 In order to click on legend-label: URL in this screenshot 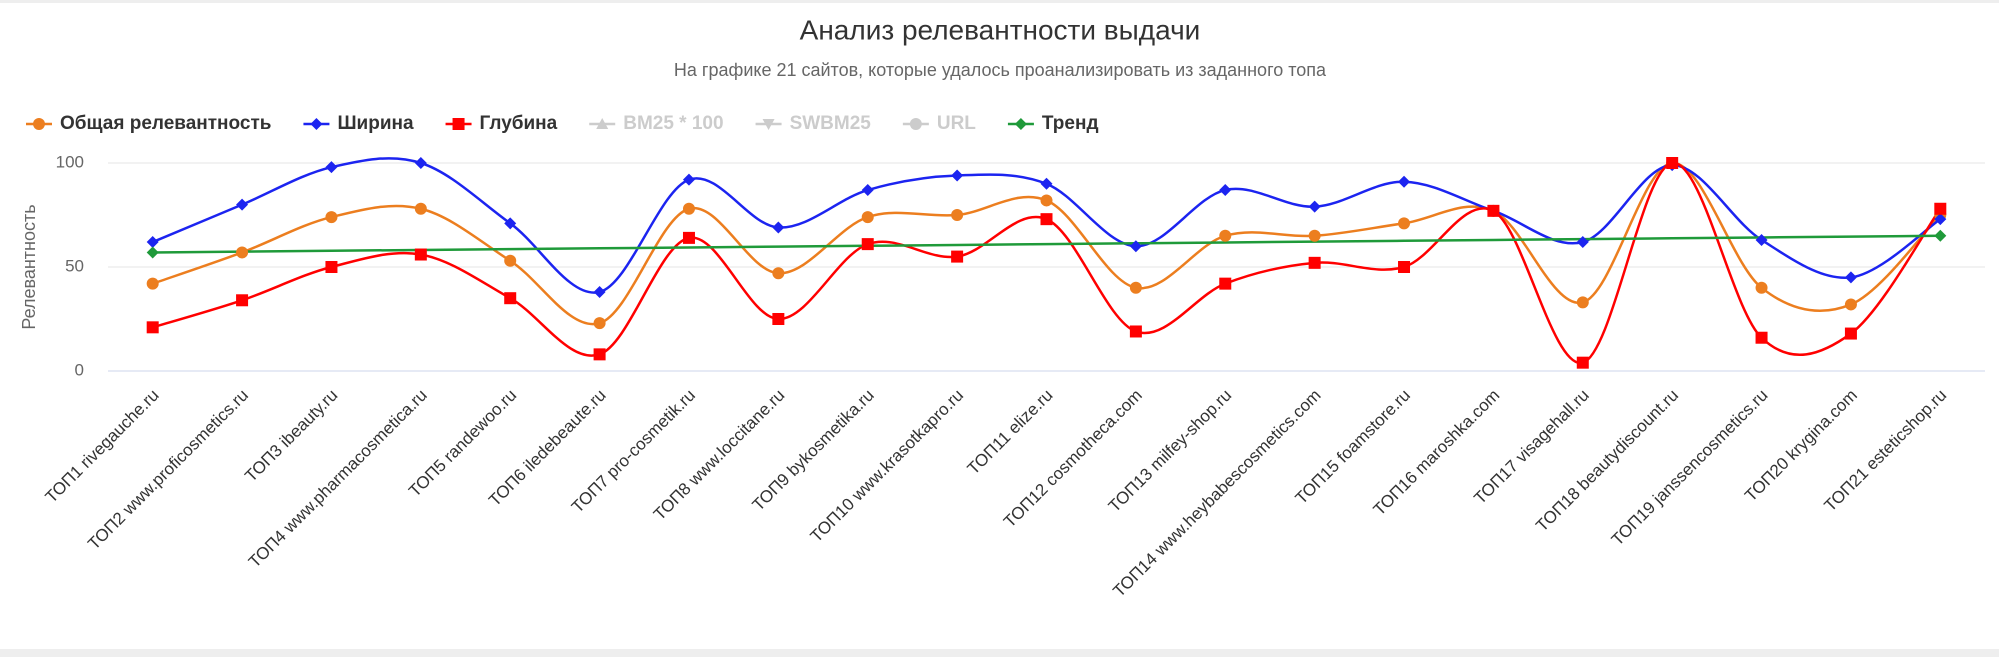, I will do `click(956, 123)`.